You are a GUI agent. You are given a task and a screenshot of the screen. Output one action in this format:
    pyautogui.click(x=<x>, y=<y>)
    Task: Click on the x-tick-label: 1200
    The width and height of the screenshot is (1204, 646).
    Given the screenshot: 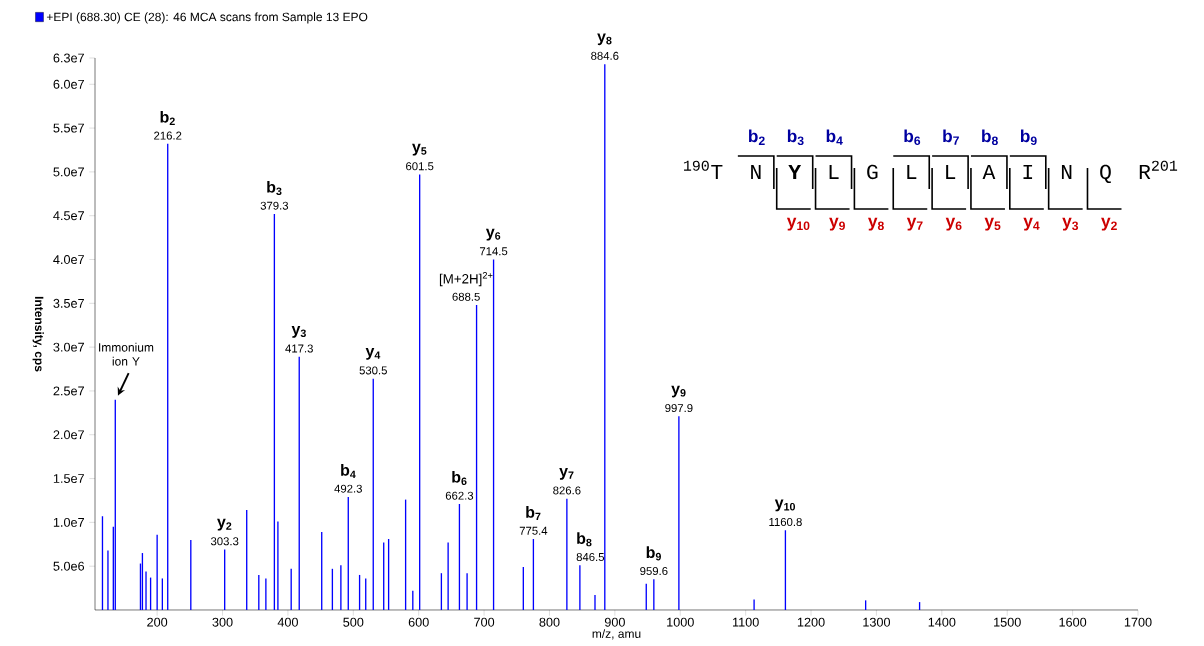 What is the action you would take?
    pyautogui.click(x=811, y=622)
    